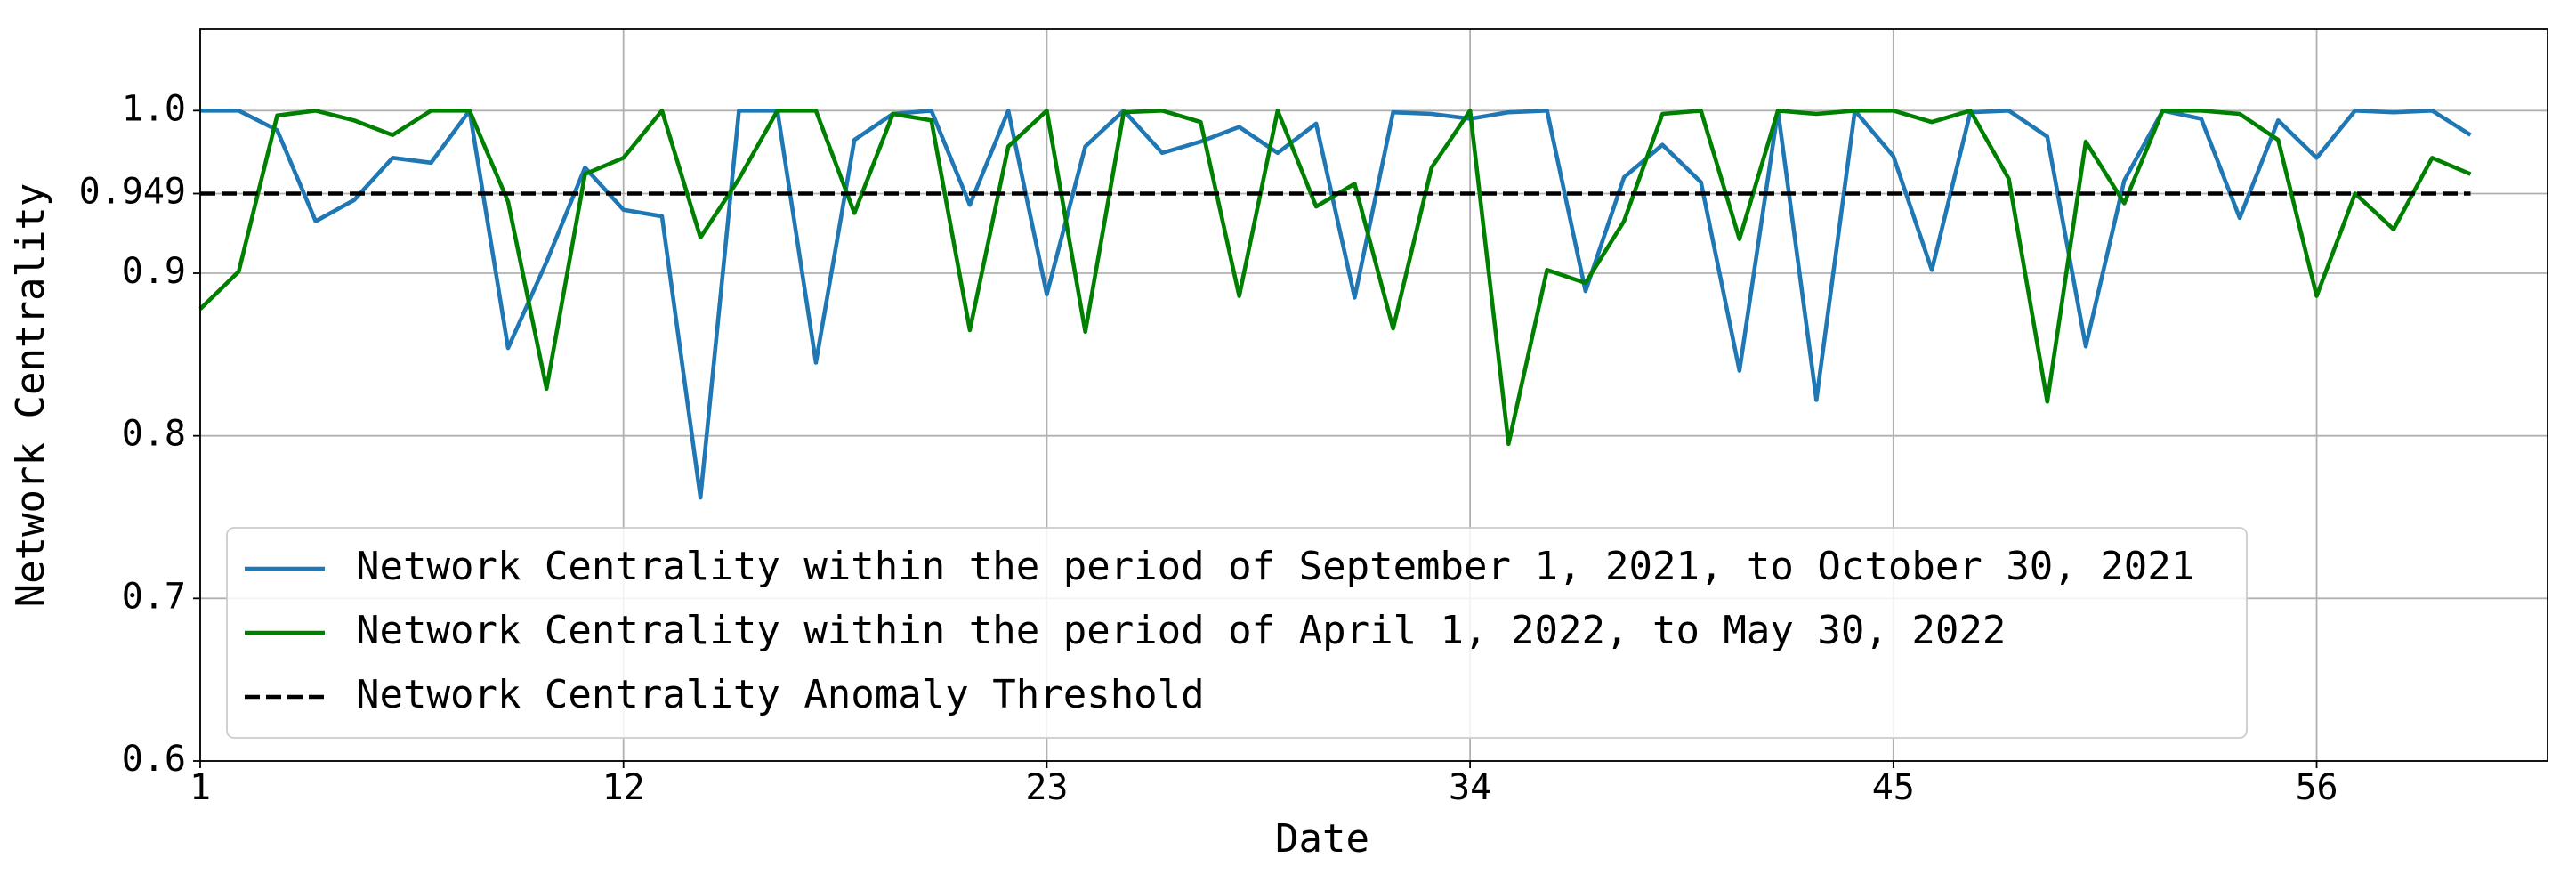  What do you see at coordinates (1470, 788) in the screenshot?
I see `x-tick-label: 34` at bounding box center [1470, 788].